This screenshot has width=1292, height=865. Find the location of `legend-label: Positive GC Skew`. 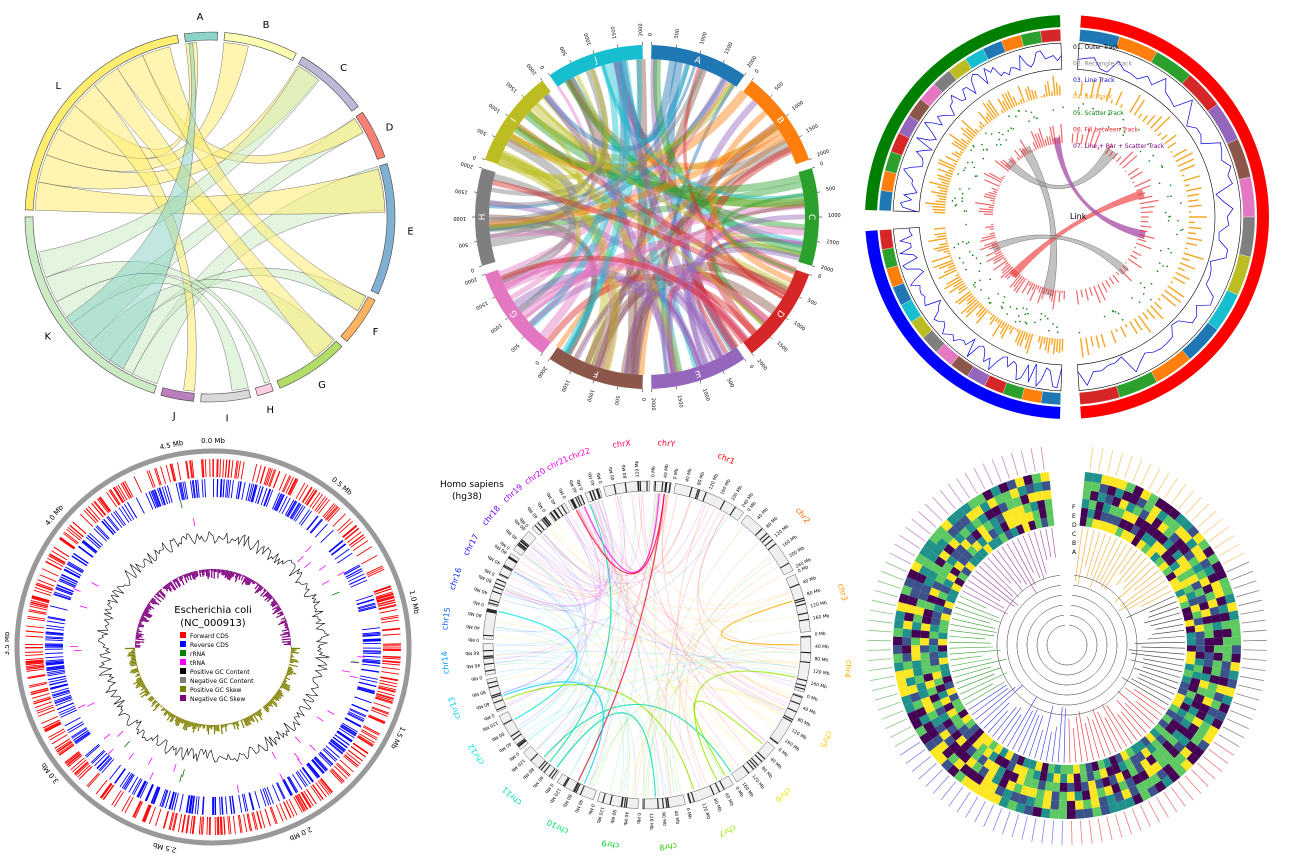

legend-label: Positive GC Skew is located at coordinates (216, 690).